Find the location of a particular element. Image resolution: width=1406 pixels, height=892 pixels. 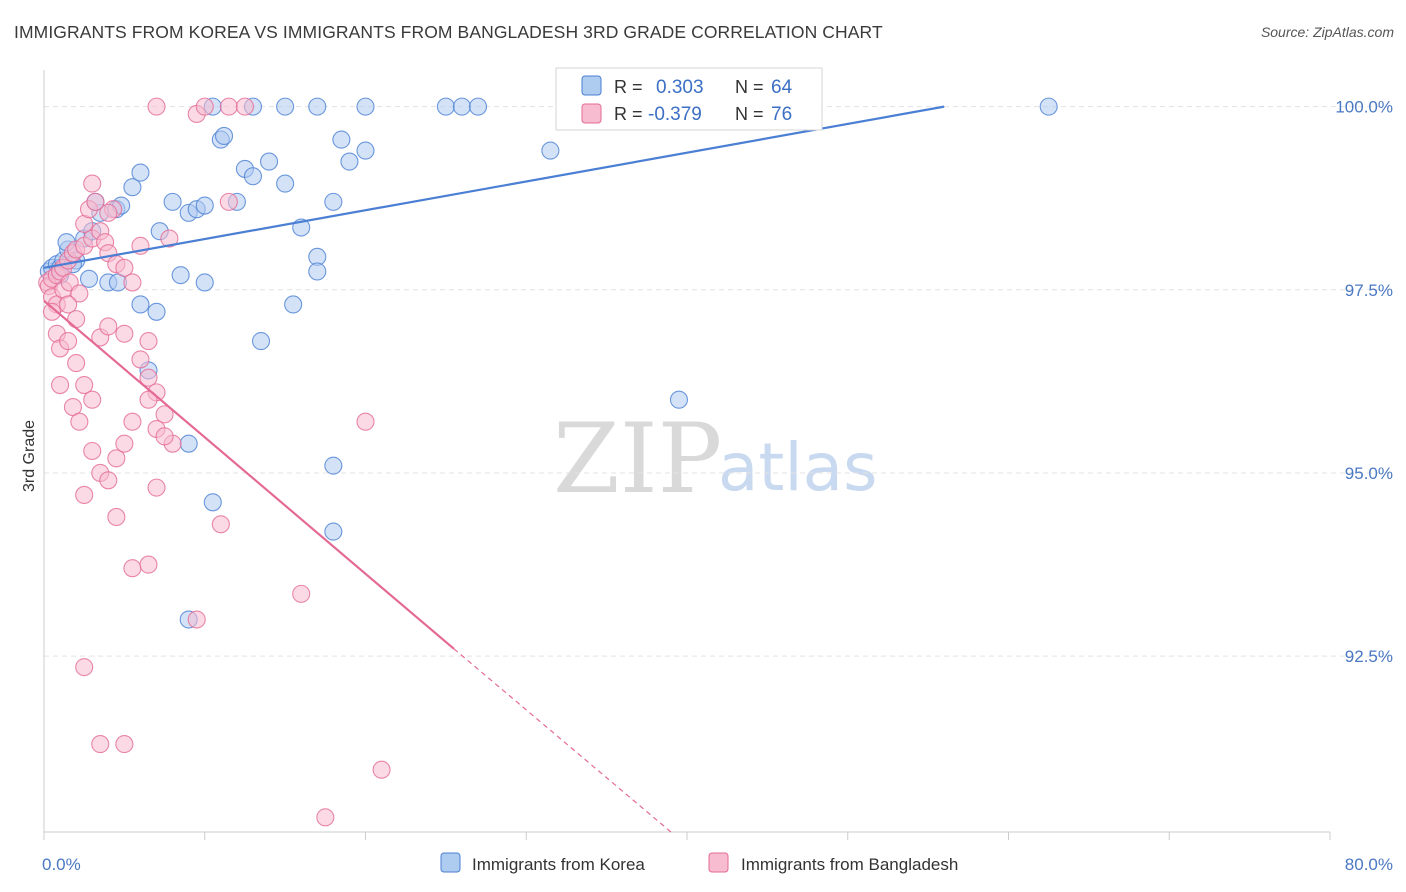

watermark-atlas: atlas is located at coordinates (798, 467).